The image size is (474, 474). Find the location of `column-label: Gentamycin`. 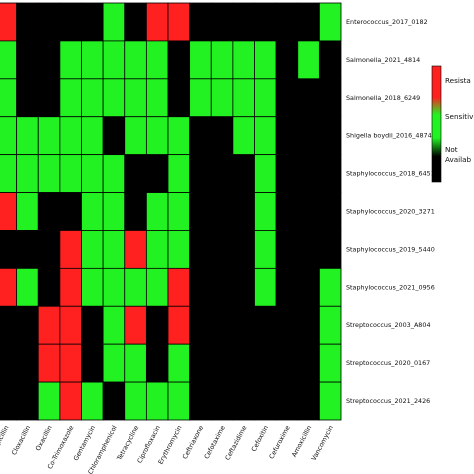

column-label: Gentamycin is located at coordinates (84, 443).